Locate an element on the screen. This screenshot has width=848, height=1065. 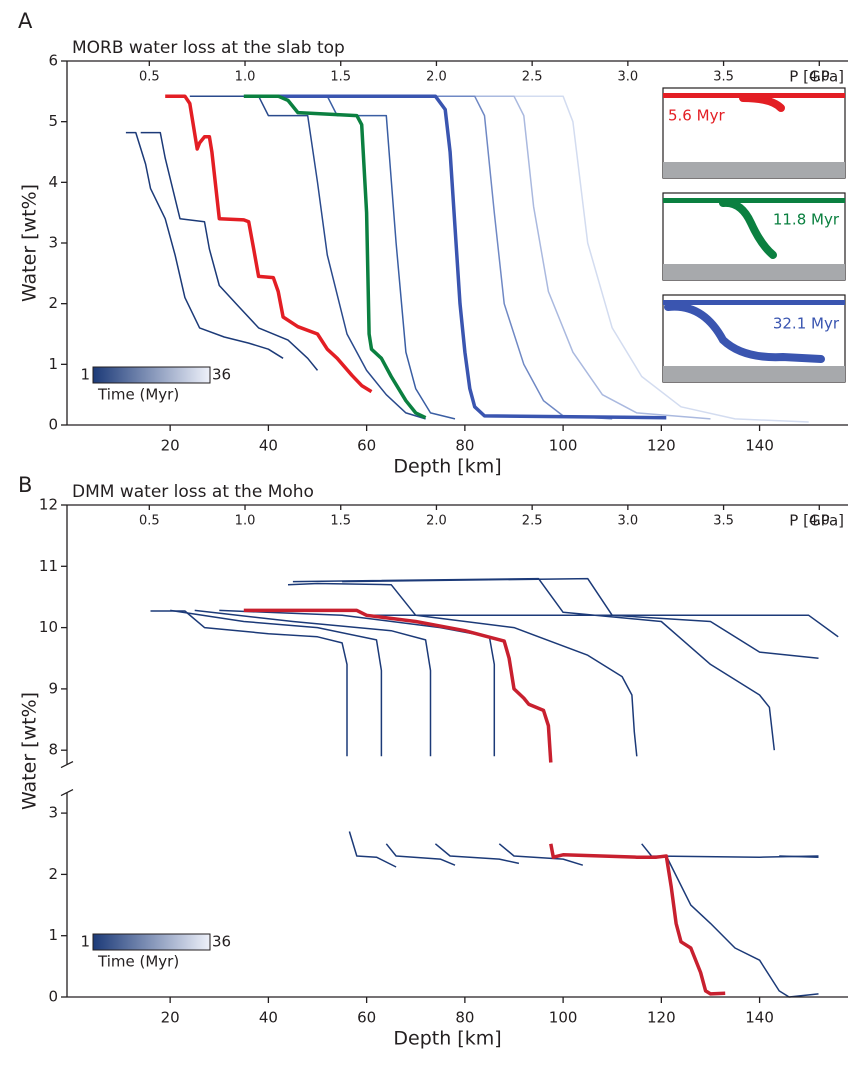
y-tick-label: 11 is located at coordinates (48, 566).